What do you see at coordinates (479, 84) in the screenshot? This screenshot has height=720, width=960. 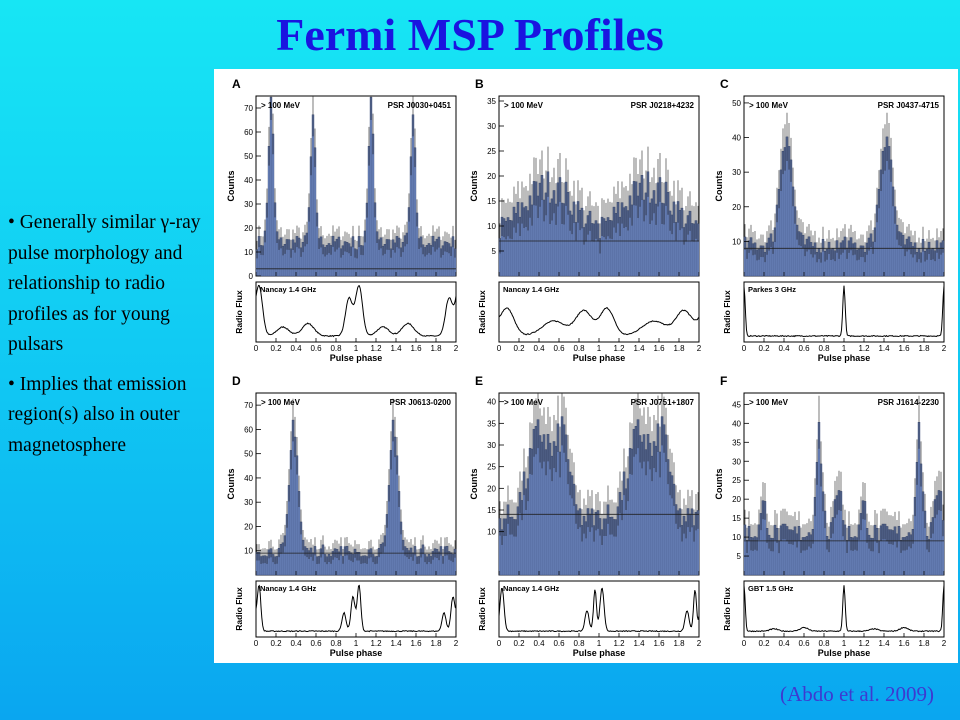 I see `panel-letter: B` at bounding box center [479, 84].